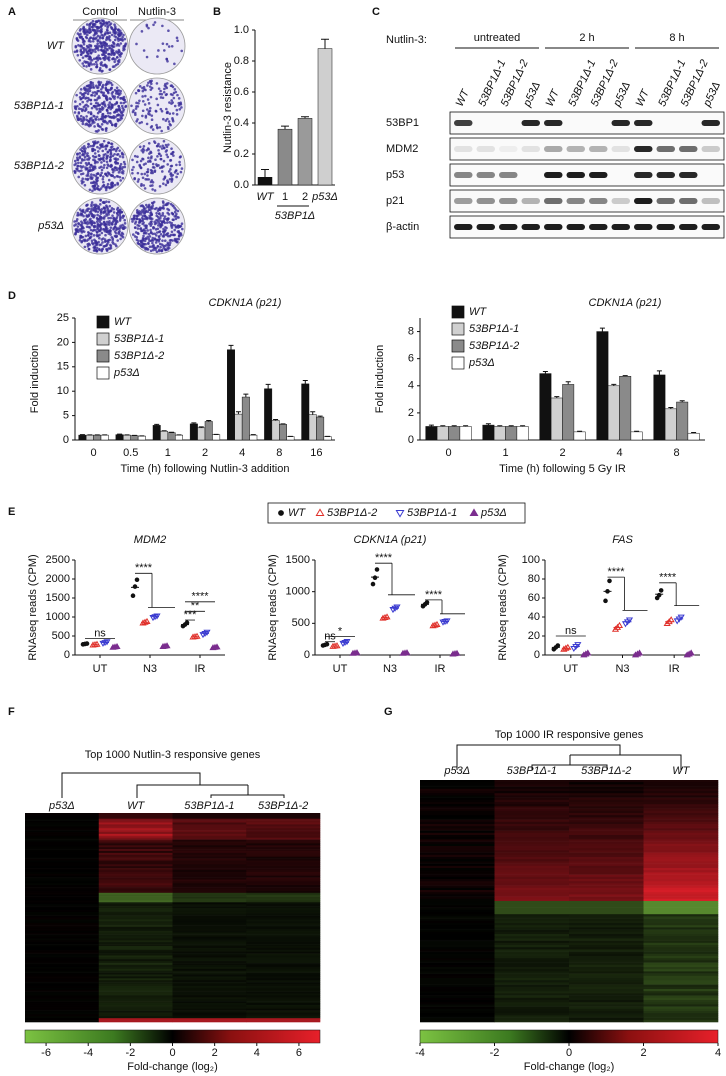  What do you see at coordinates (478, 312) in the screenshot?
I see `legend-label: WT` at bounding box center [478, 312].